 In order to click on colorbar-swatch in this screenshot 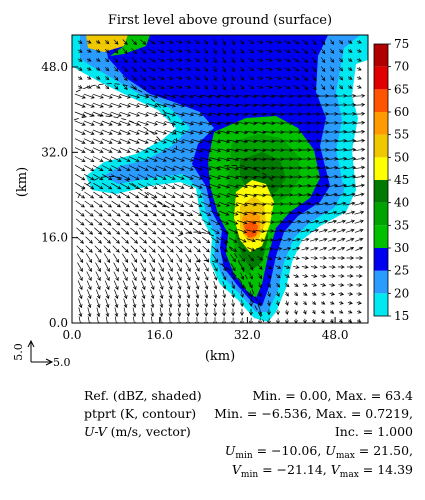, I will do `click(381, 146)`.